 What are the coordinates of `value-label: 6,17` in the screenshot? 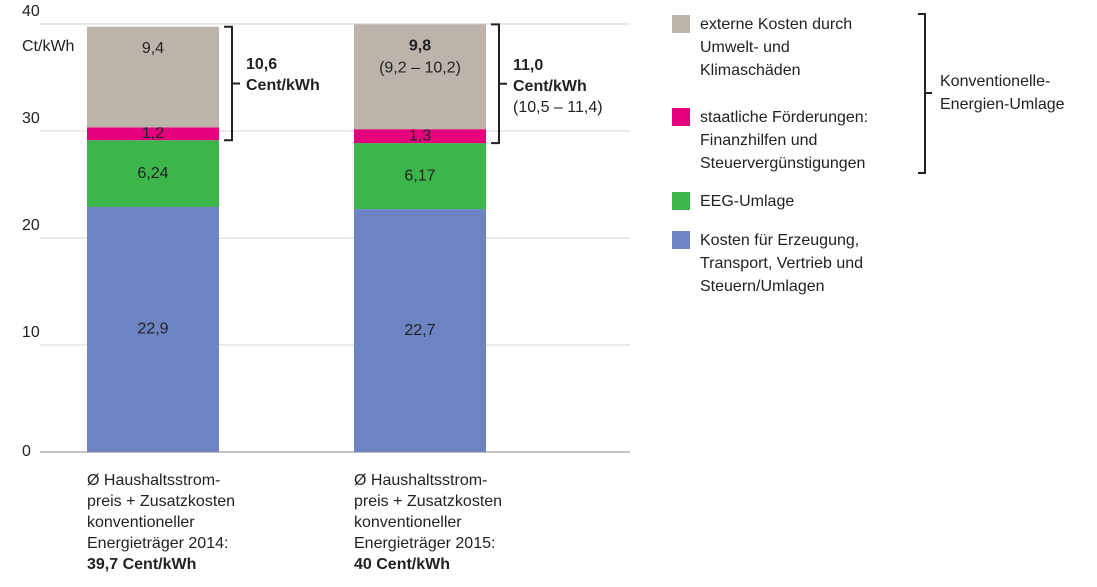 It's located at (419, 175).